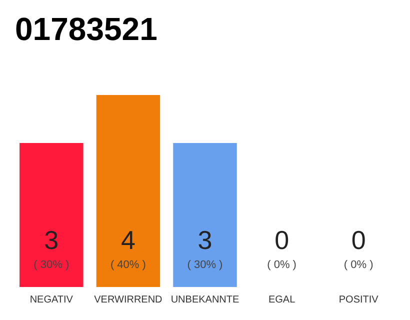  Describe the element at coordinates (358, 300) in the screenshot. I see `x-tick-label: POSITIV` at that location.